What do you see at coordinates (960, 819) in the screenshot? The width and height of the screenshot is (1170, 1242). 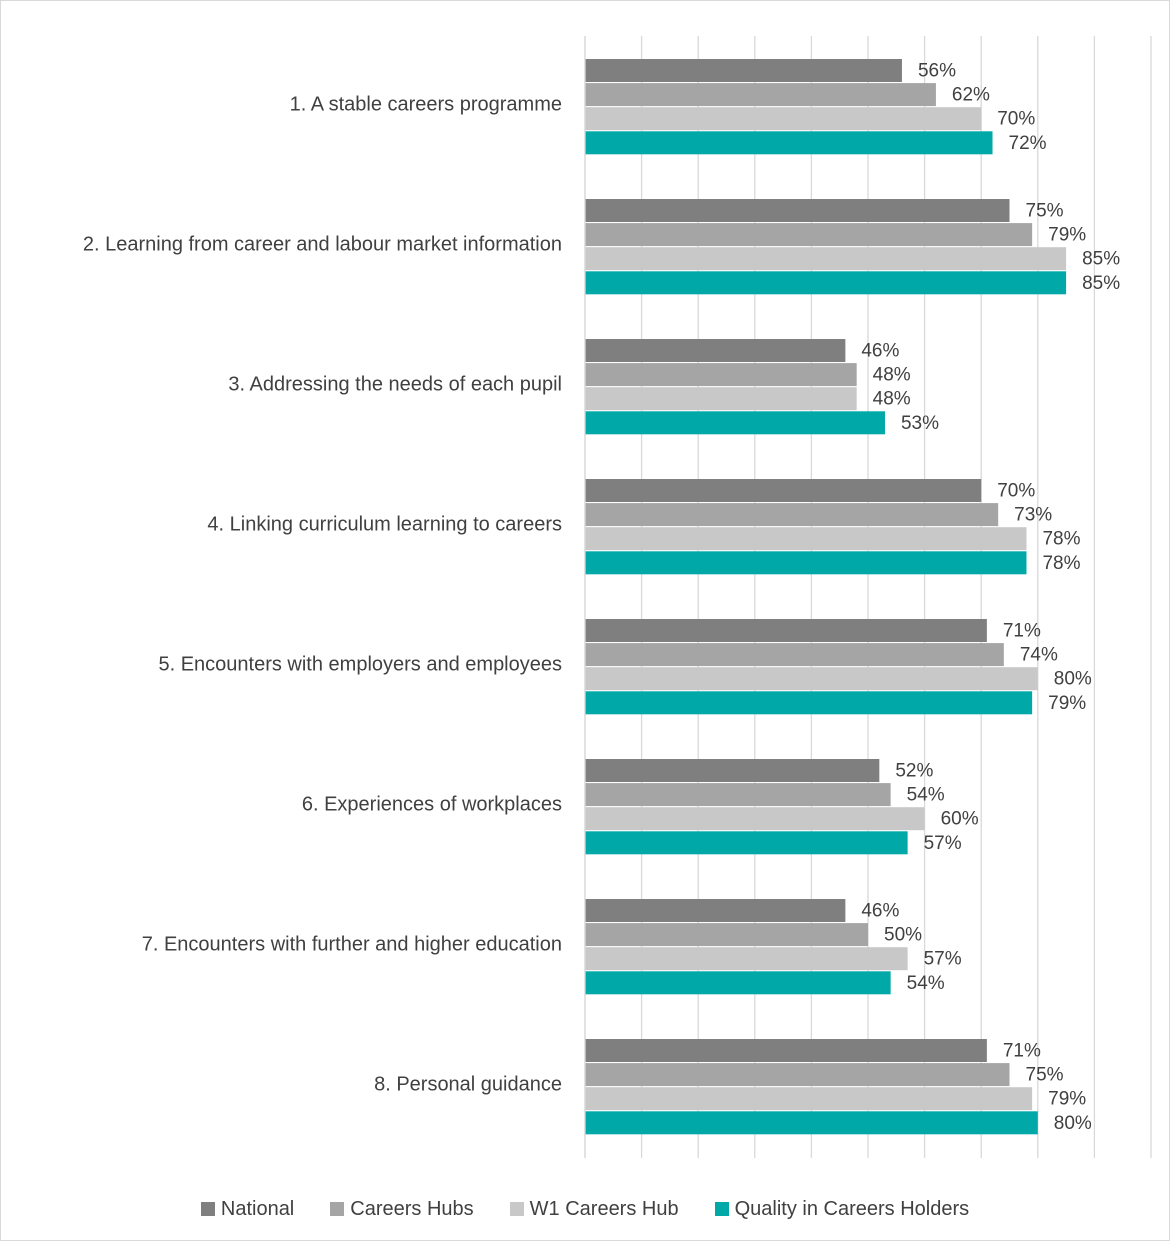 I see `data-label: 60%` at bounding box center [960, 819].